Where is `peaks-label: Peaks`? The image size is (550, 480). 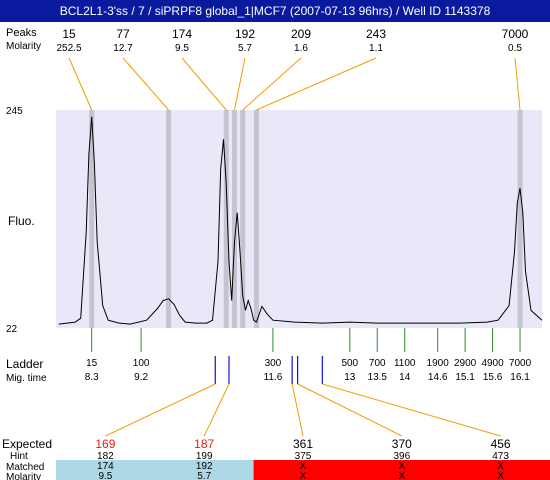 peaks-label: Peaks is located at coordinates (21, 33).